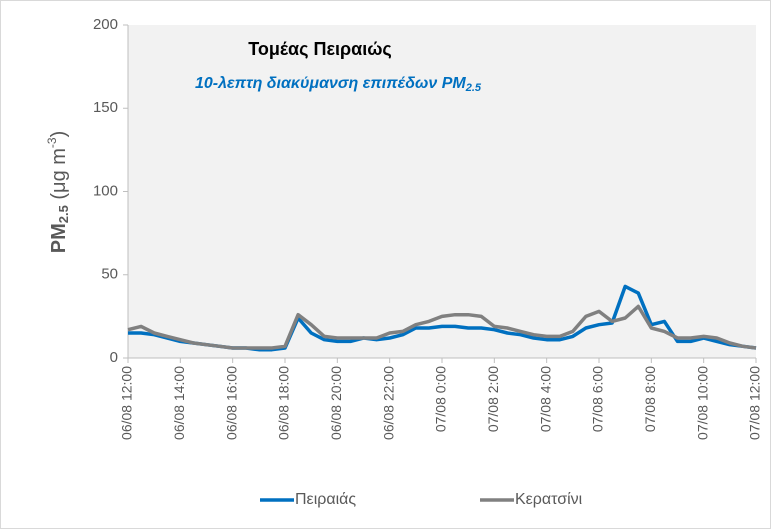 The width and height of the screenshot is (771, 529). Describe the element at coordinates (702, 403) in the screenshot. I see `x-tick-label: 07/08 10:00` at that location.